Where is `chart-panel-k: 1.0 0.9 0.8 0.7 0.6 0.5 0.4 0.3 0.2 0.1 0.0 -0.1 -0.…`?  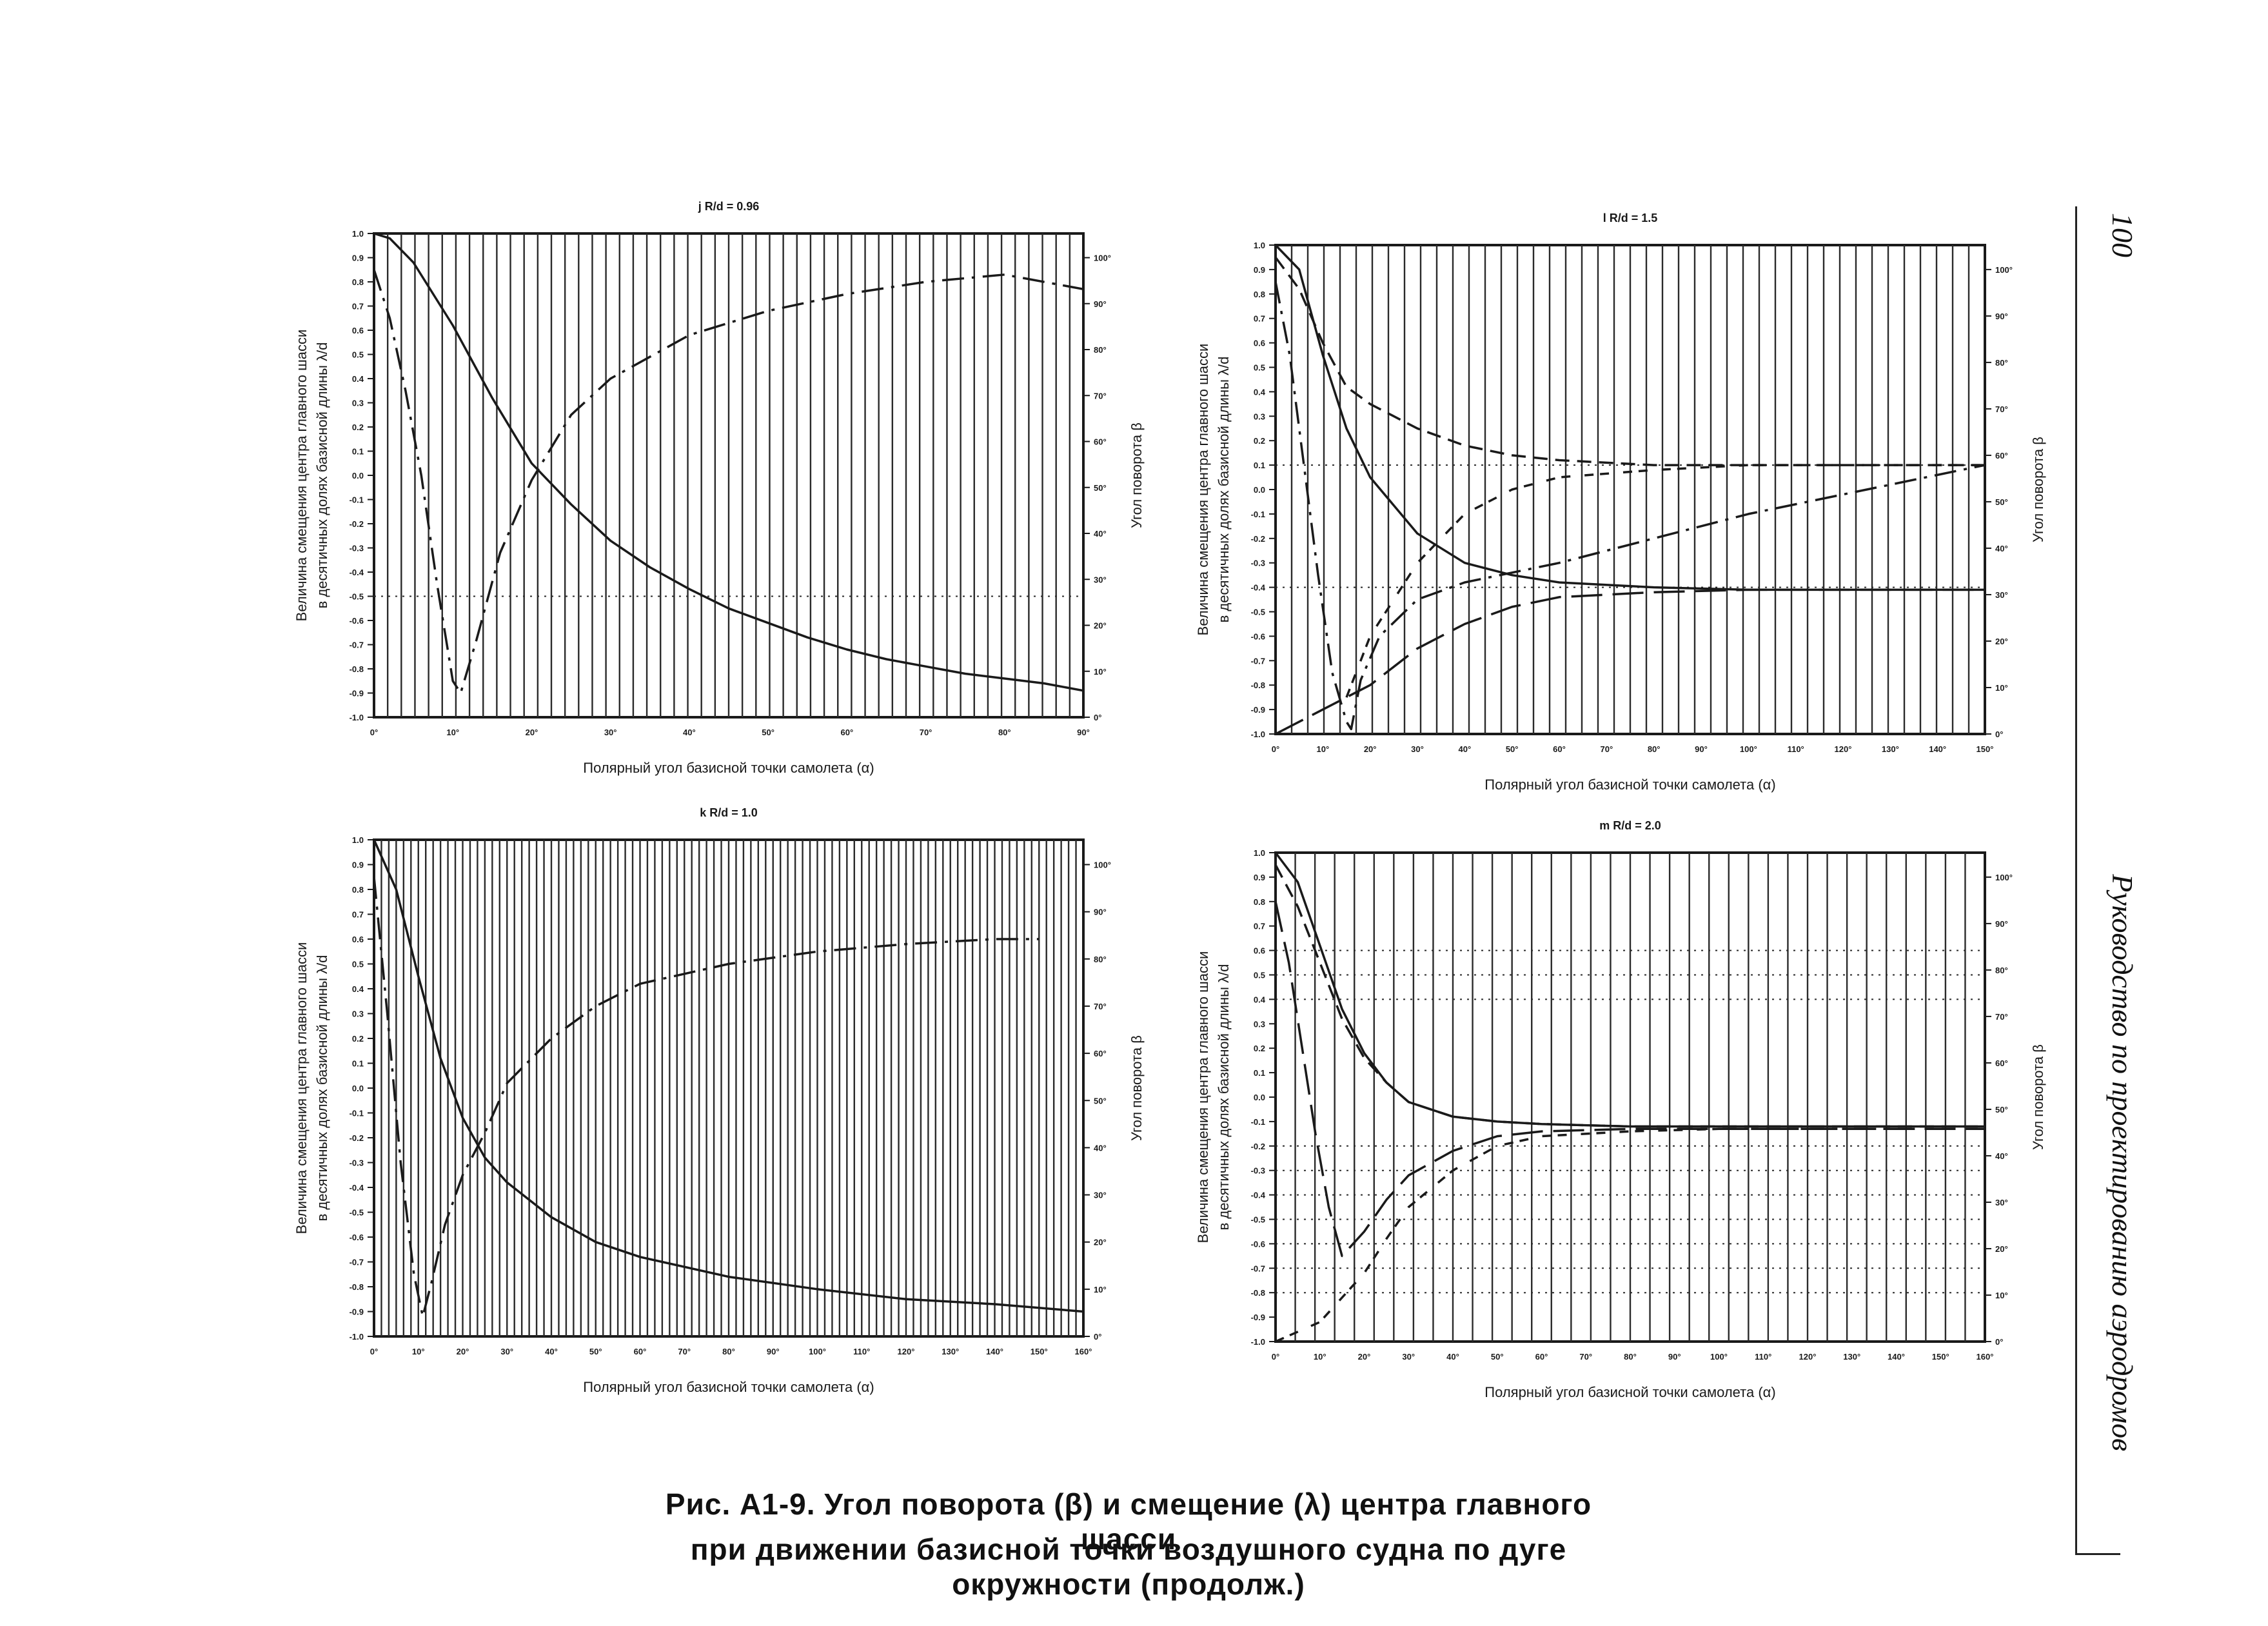 chart-panel-k: 1.0 0.9 0.8 0.7 0.6 0.5 0.4 0.3 0.2 0.1 0.0 -0.1 -0.… is located at coordinates (719, 1100).